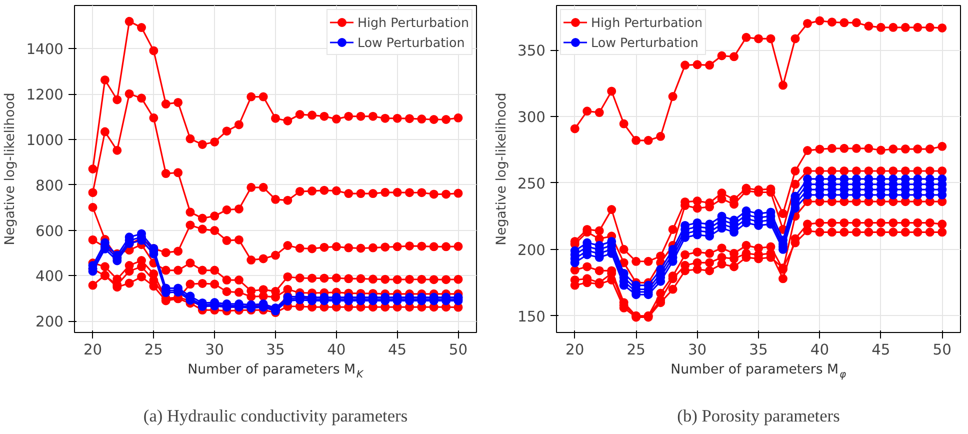 Image resolution: width=968 pixels, height=434 pixels. I want to click on y-tick-label: 1000, so click(45, 140).